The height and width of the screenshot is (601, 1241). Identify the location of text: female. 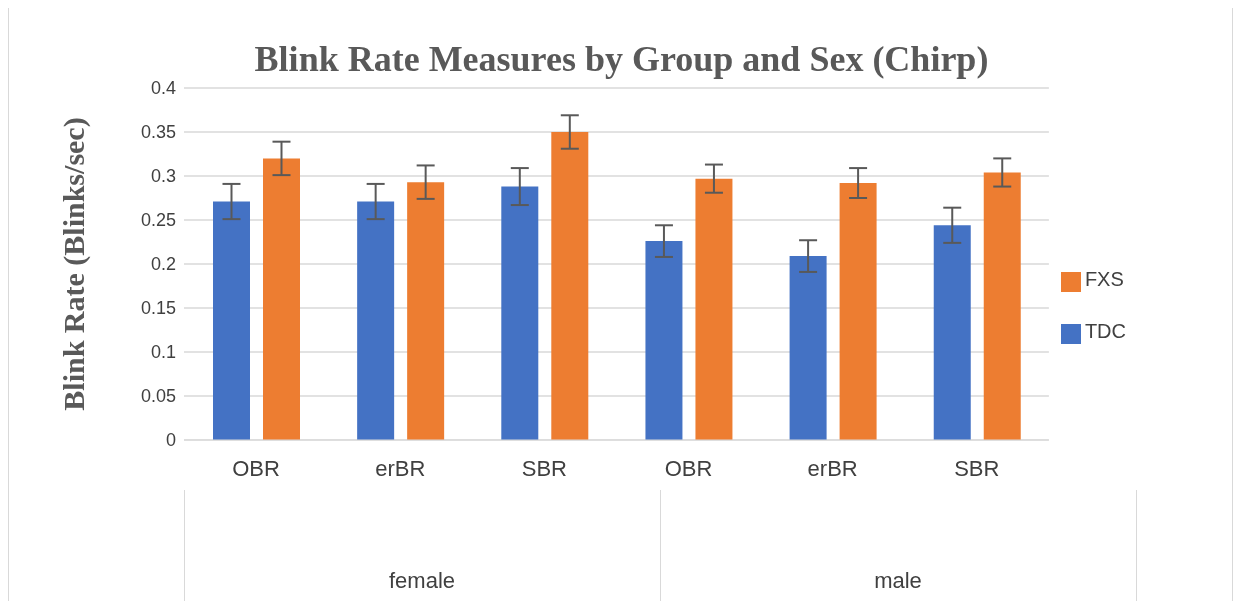
(421, 581).